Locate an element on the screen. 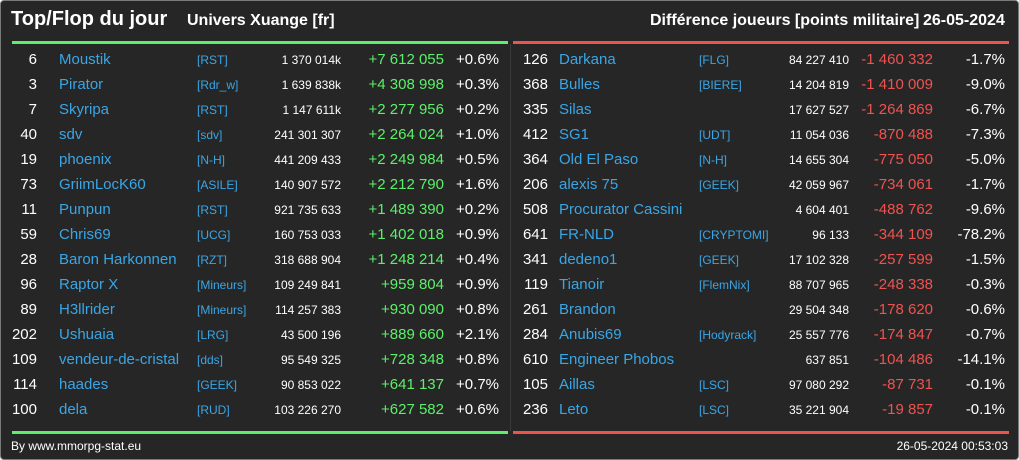 The image size is (1019, 460). alliance-tag-link: [FLG] is located at coordinates (714, 60).